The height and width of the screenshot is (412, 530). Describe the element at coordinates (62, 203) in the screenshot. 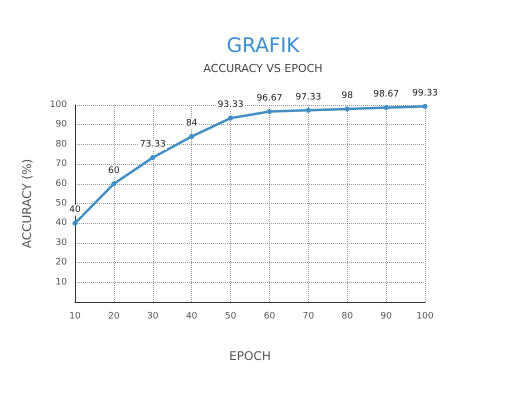

I see `y-tick-label: 50` at that location.